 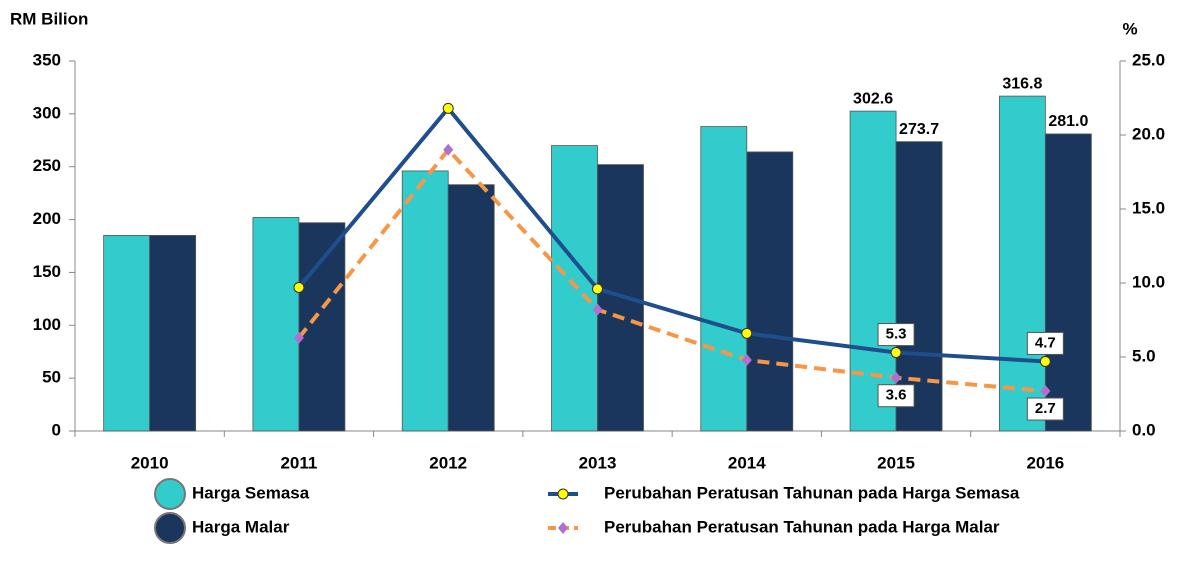 I want to click on y2-tick-label: 10.0, so click(x=1148, y=281).